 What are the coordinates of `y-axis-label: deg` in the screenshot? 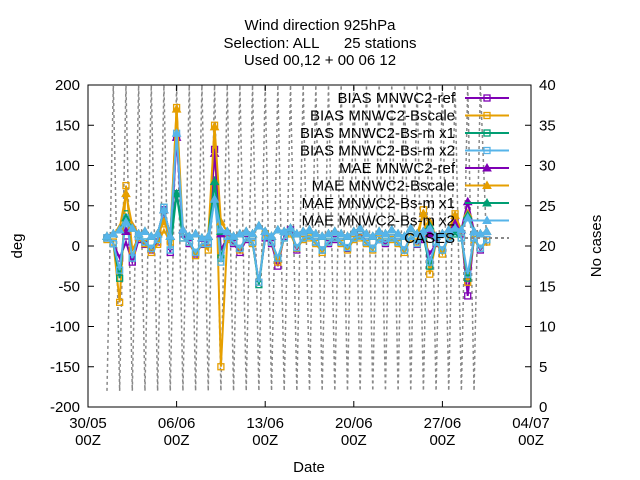 It's located at (17, 245).